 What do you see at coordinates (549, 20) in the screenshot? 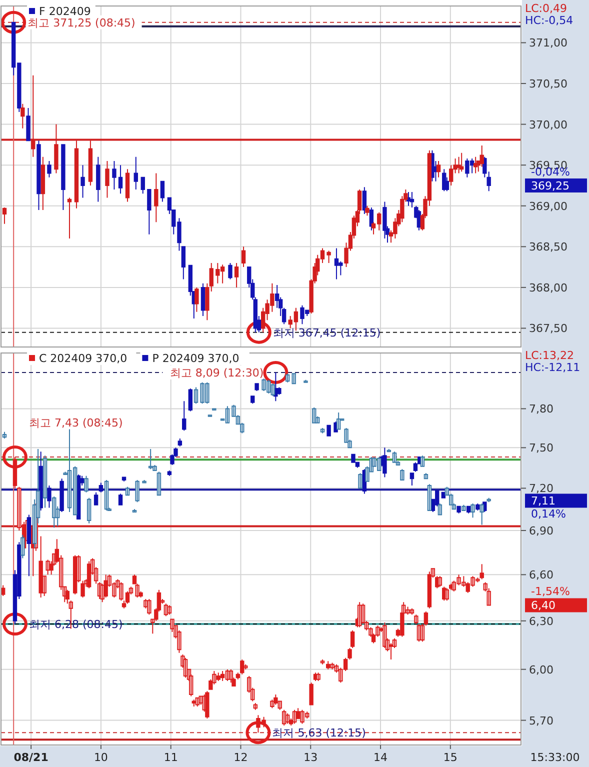
I see `text: HC:-0,54` at bounding box center [549, 20].